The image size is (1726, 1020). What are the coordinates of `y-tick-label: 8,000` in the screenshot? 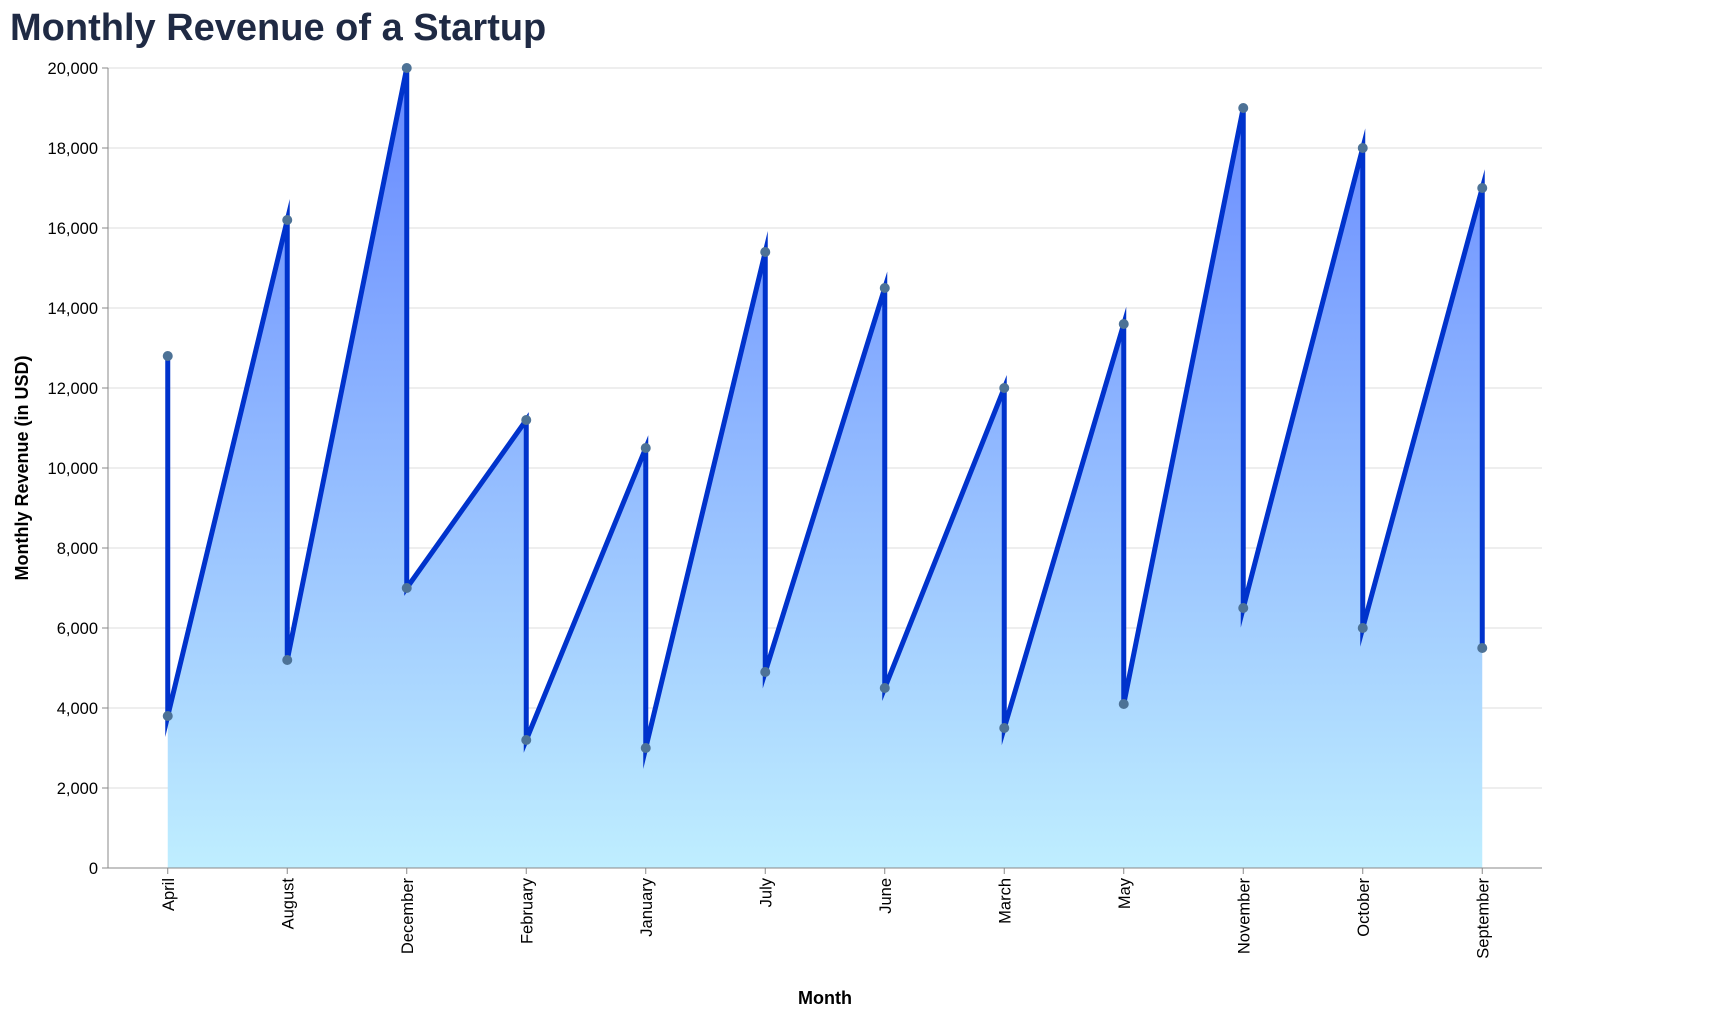 It's located at (77, 549).